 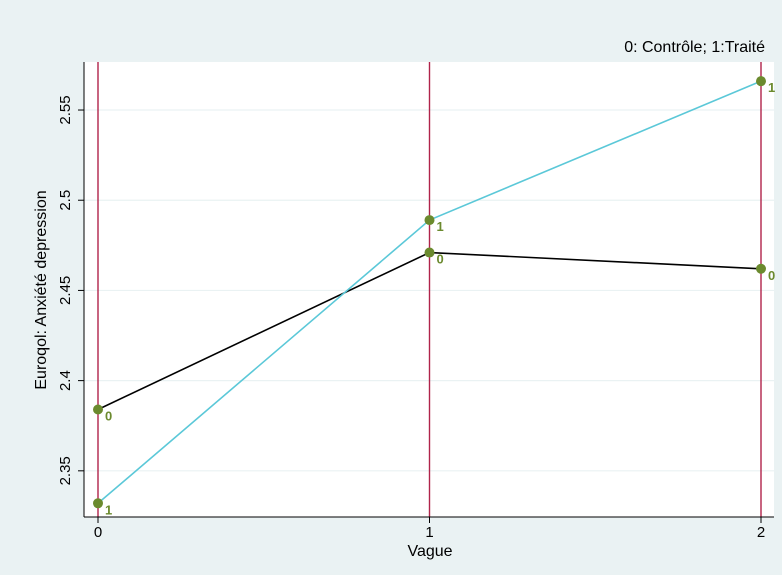 What do you see at coordinates (429, 532) in the screenshot?
I see `x-tick-label: 1` at bounding box center [429, 532].